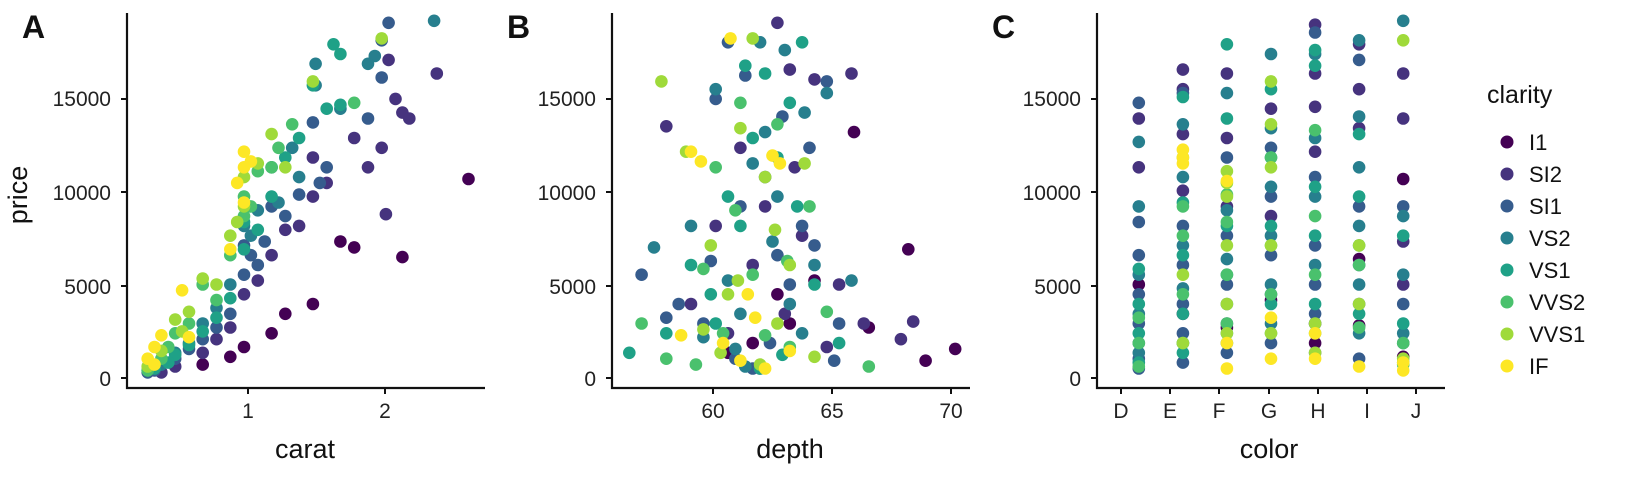 This screenshot has height=480, width=1632. What do you see at coordinates (82, 239) in the screenshot?
I see `y-tick-labels-a: 0 5000 10000 15000` at bounding box center [82, 239].